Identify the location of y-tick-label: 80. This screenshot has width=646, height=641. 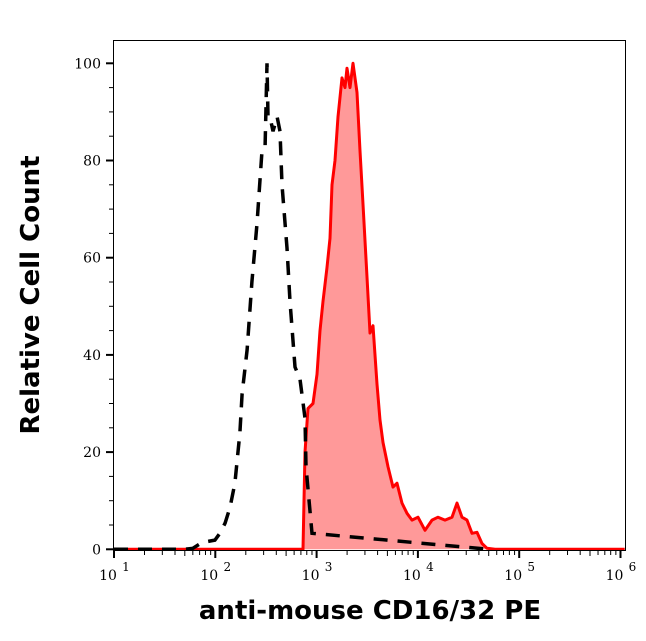
(92, 162).